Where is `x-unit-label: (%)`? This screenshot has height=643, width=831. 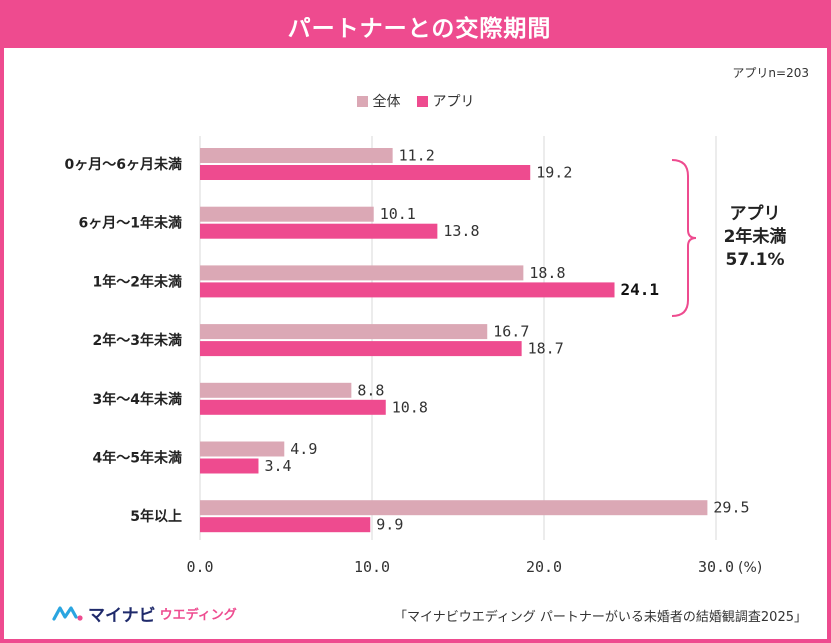 x-unit-label: (%) is located at coordinates (750, 568).